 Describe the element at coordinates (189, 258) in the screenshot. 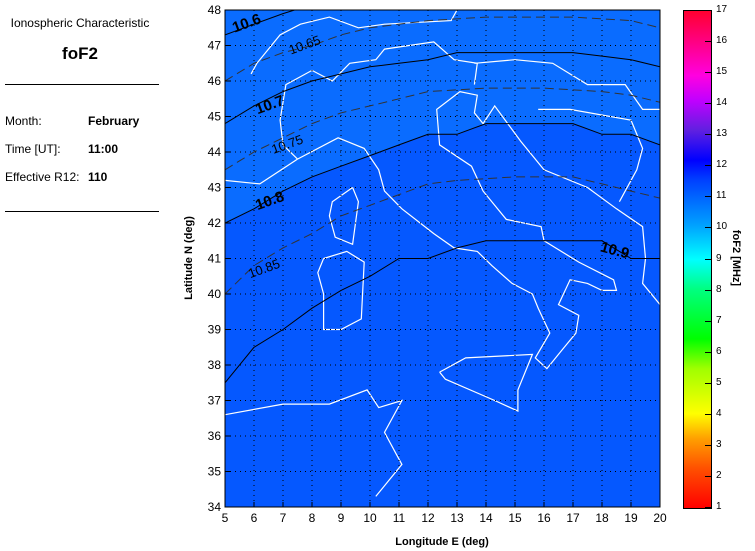

I see `y-axis-label: Latitude N (deg)` at that location.